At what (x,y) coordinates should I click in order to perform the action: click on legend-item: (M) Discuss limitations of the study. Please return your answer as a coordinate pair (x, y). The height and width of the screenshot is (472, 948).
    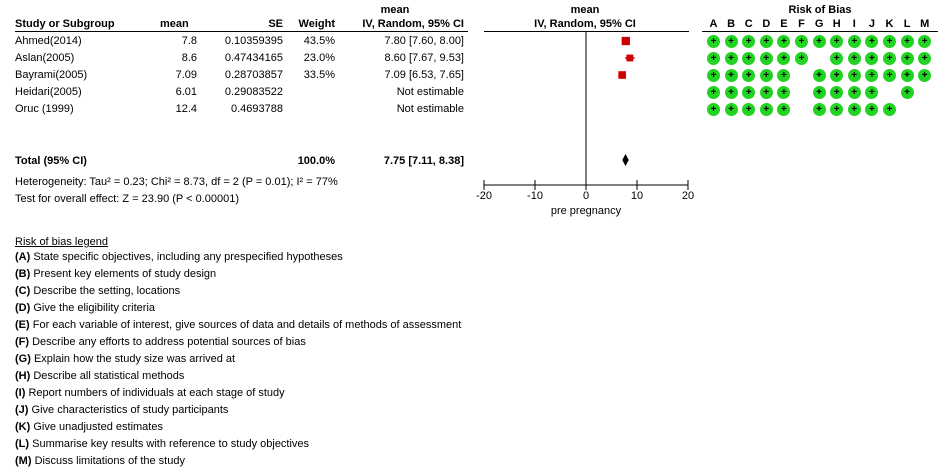
    Looking at the image, I should click on (100, 461).